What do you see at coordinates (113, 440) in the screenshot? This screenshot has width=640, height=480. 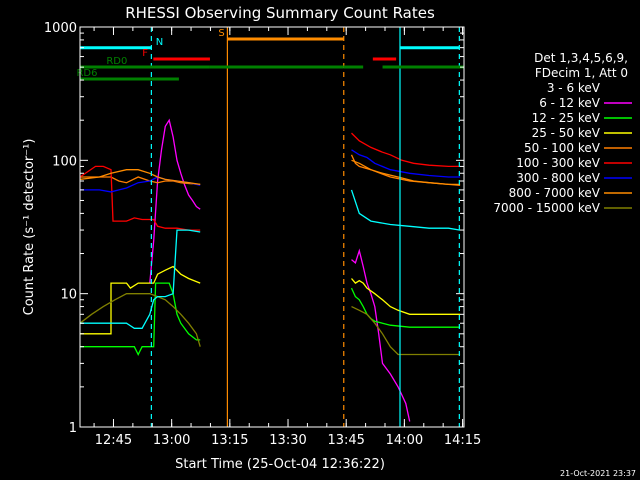 I see `x-tick-label: 12:45` at bounding box center [113, 440].